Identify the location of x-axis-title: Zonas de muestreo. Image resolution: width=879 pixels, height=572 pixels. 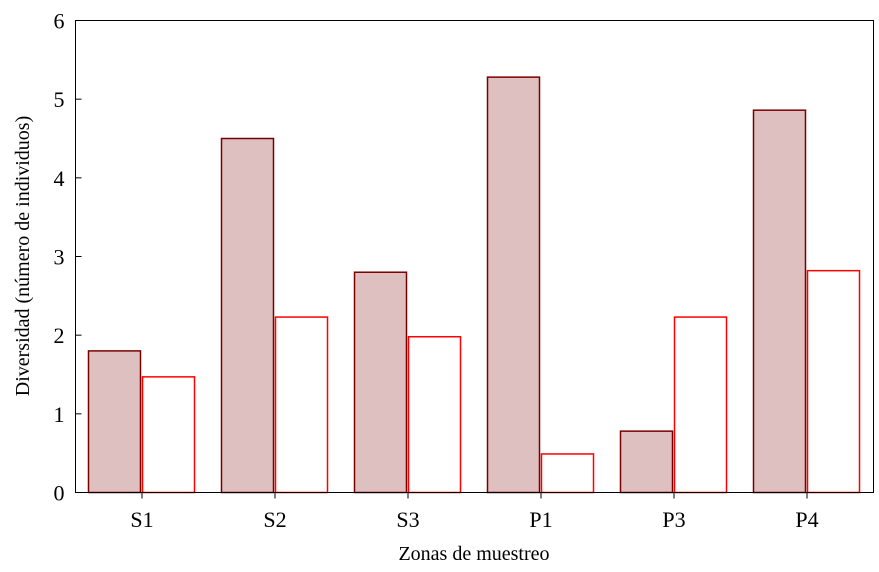
(473, 554).